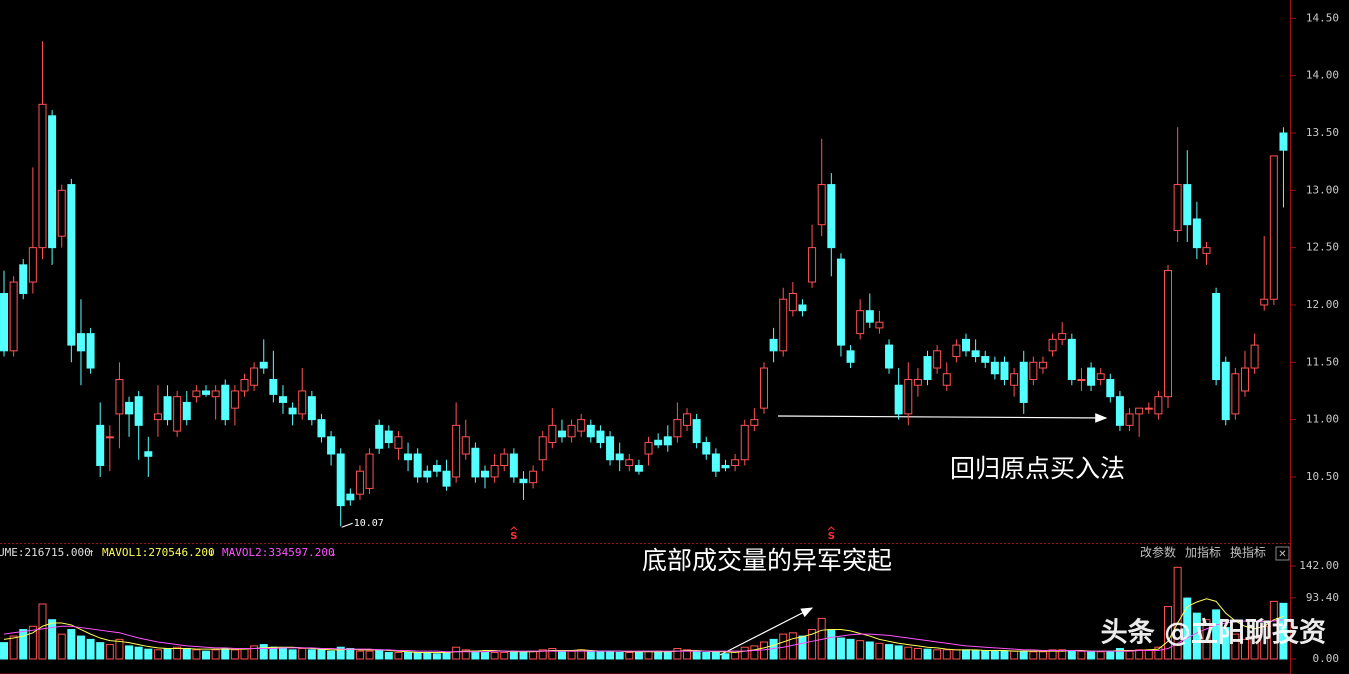 Image resolution: width=1349 pixels, height=674 pixels. What do you see at coordinates (1322, 304) in the screenshot?
I see `y-tick-label: 12.00` at bounding box center [1322, 304].